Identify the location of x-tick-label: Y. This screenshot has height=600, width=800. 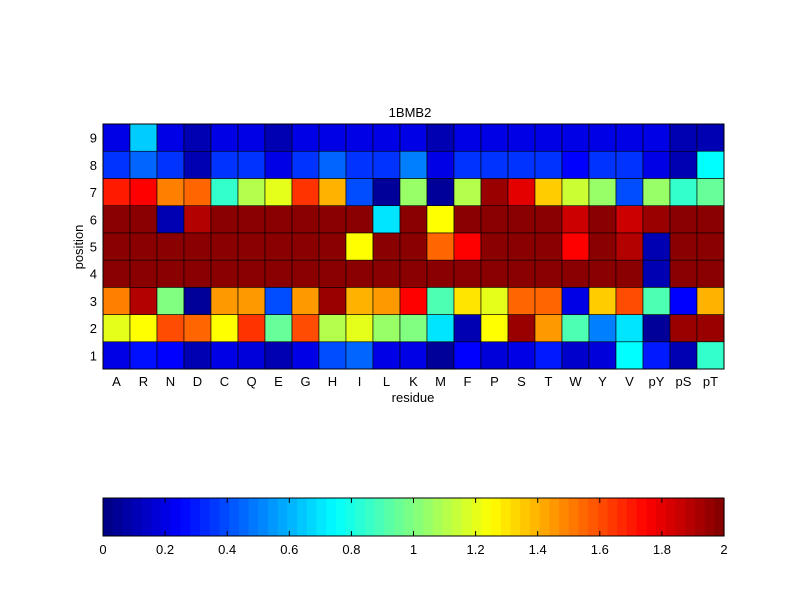
(602, 381).